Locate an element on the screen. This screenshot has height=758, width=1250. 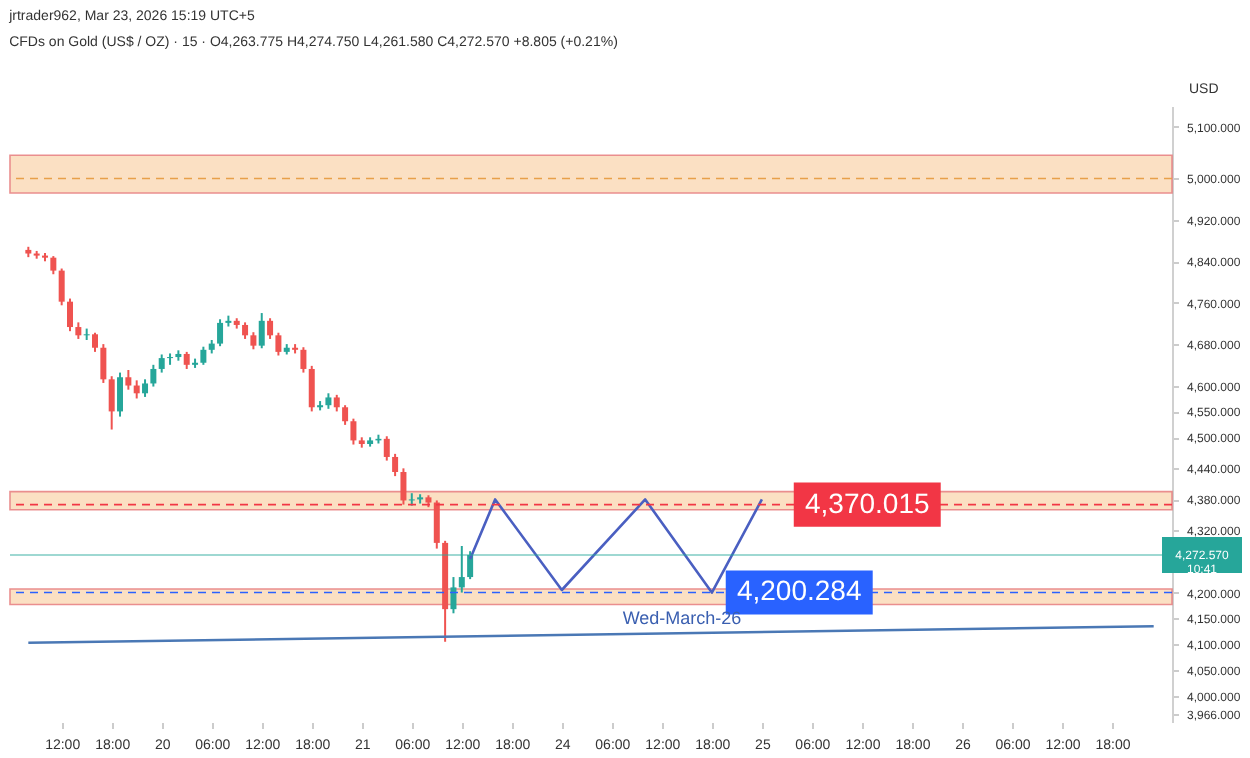
annotation: Wed-March-26 is located at coordinates (682, 618).